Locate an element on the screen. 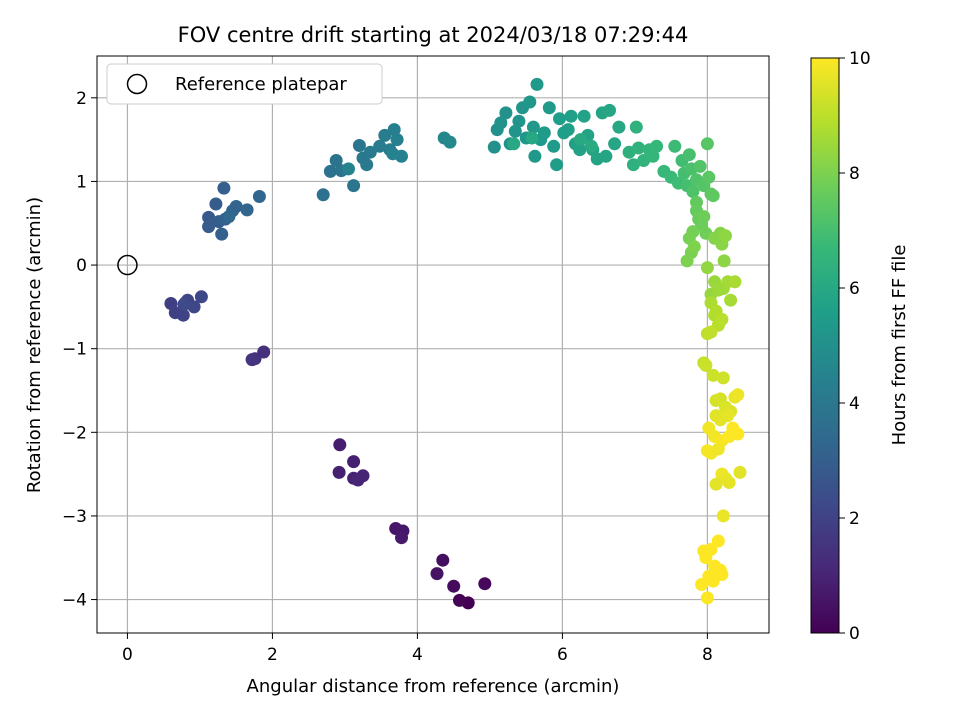 The image size is (960, 720). colorbar-tick-label: 6 is located at coordinates (854, 289).